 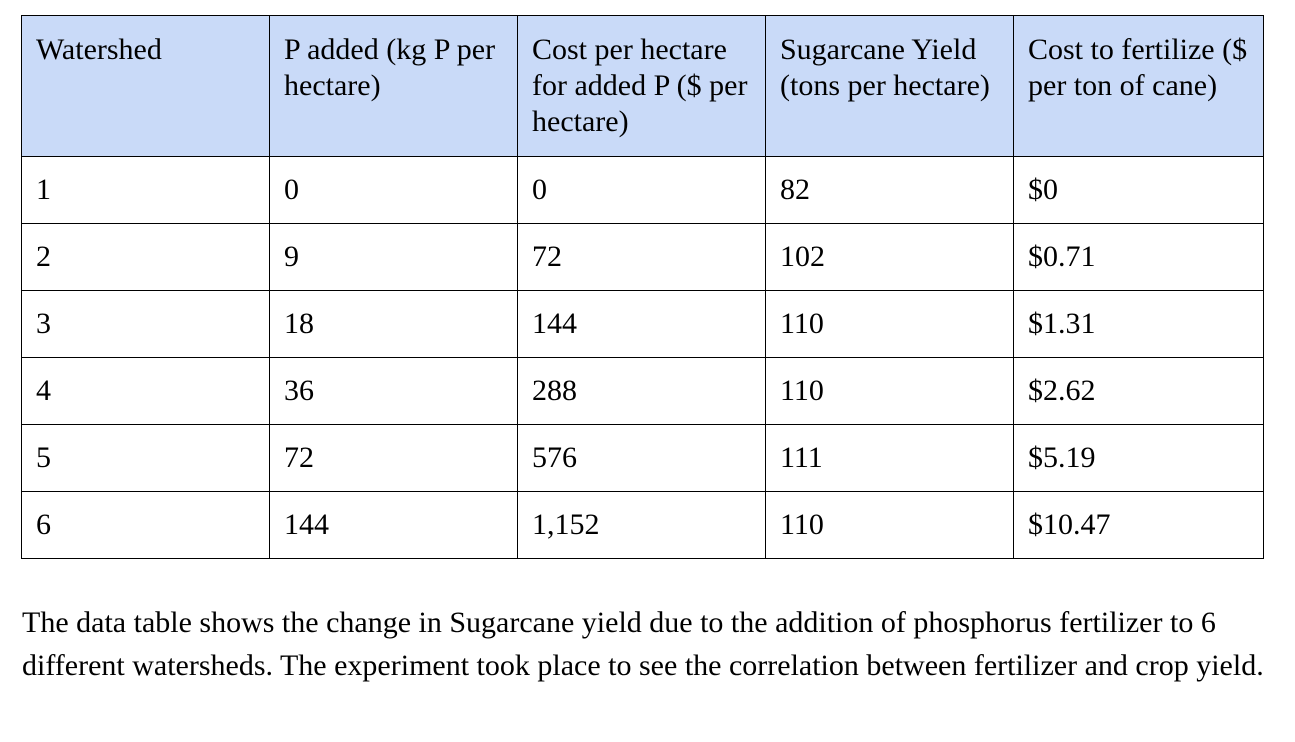 I want to click on table-row: 3 18 144 110 $1.31, so click(x=642, y=324).